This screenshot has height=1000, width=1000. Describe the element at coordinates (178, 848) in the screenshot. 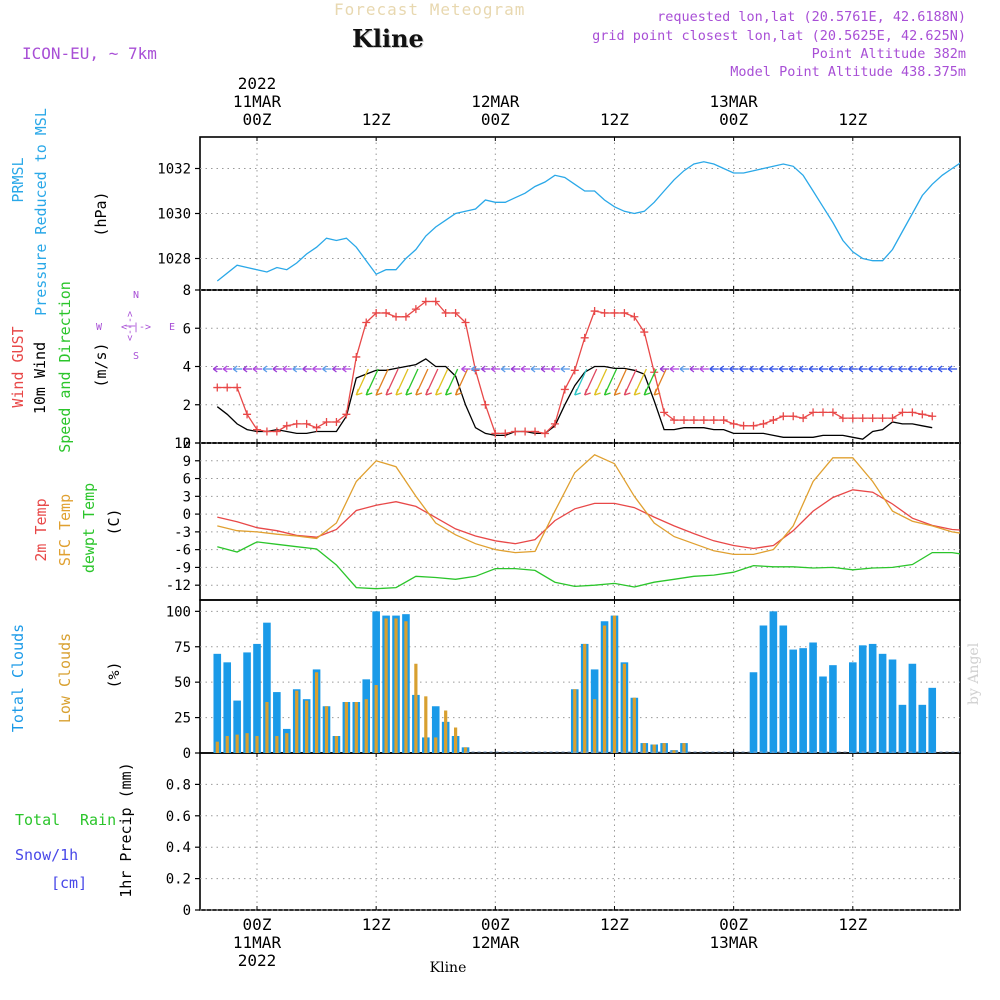

I see `y-tick-label: 0.4` at that location.